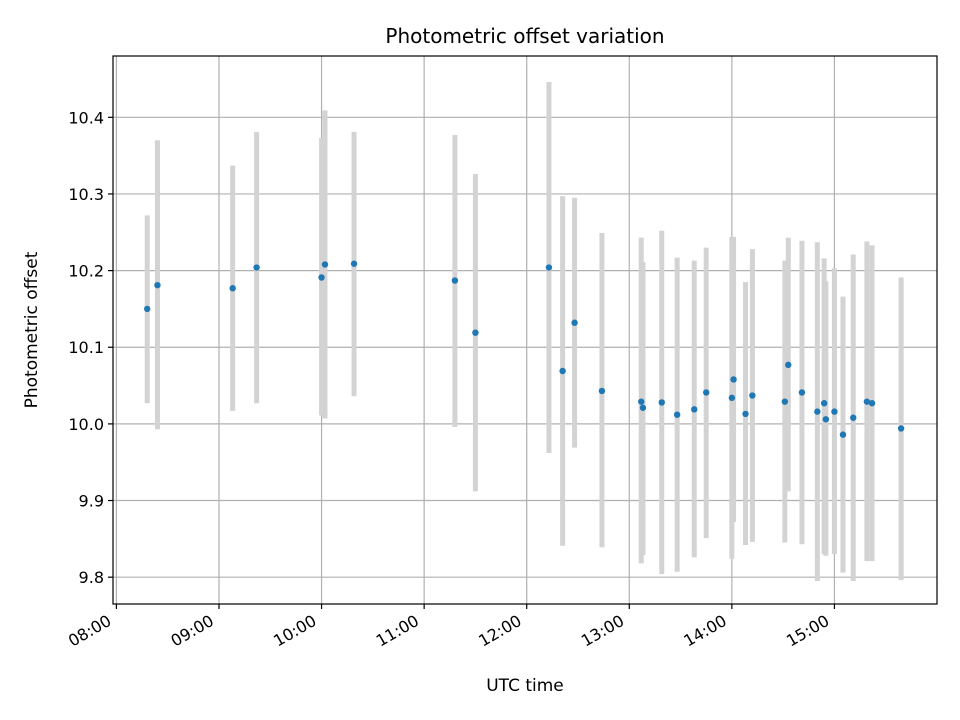  I want to click on y-tick-label: 10.2, so click(86, 271).